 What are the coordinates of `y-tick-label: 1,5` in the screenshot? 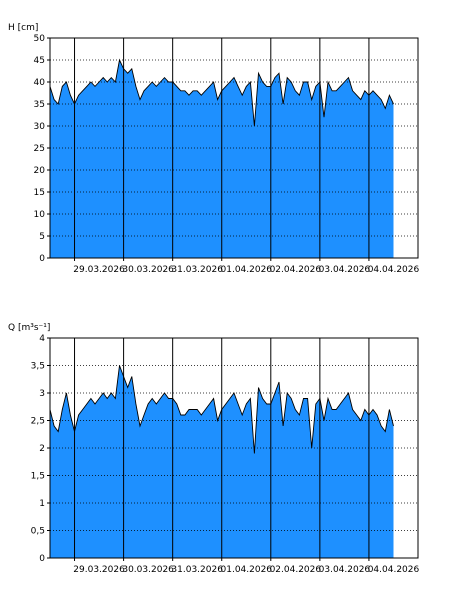 It's located at (38, 477).